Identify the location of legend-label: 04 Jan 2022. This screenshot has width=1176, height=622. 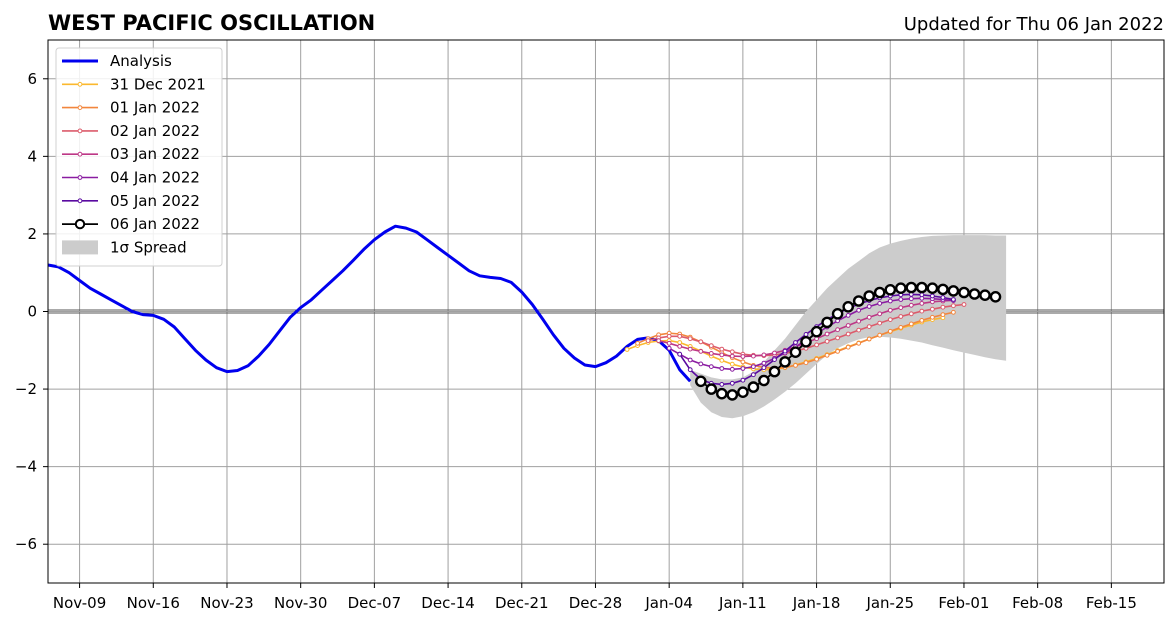
(155, 178).